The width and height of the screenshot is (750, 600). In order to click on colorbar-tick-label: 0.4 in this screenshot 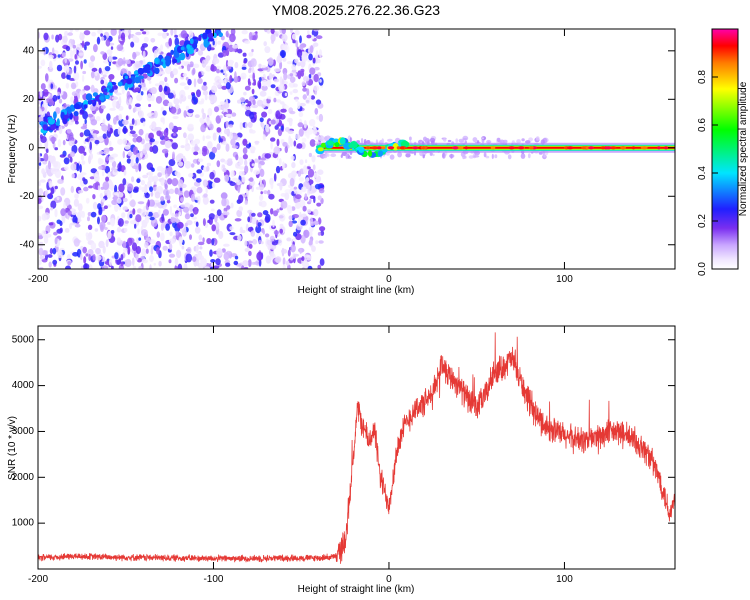, I will do `click(702, 173)`.